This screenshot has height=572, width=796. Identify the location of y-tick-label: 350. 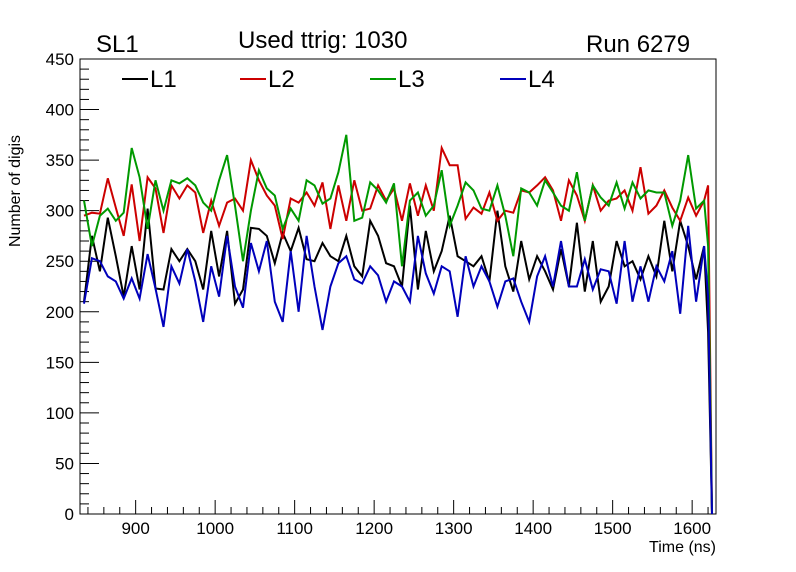
(60, 160).